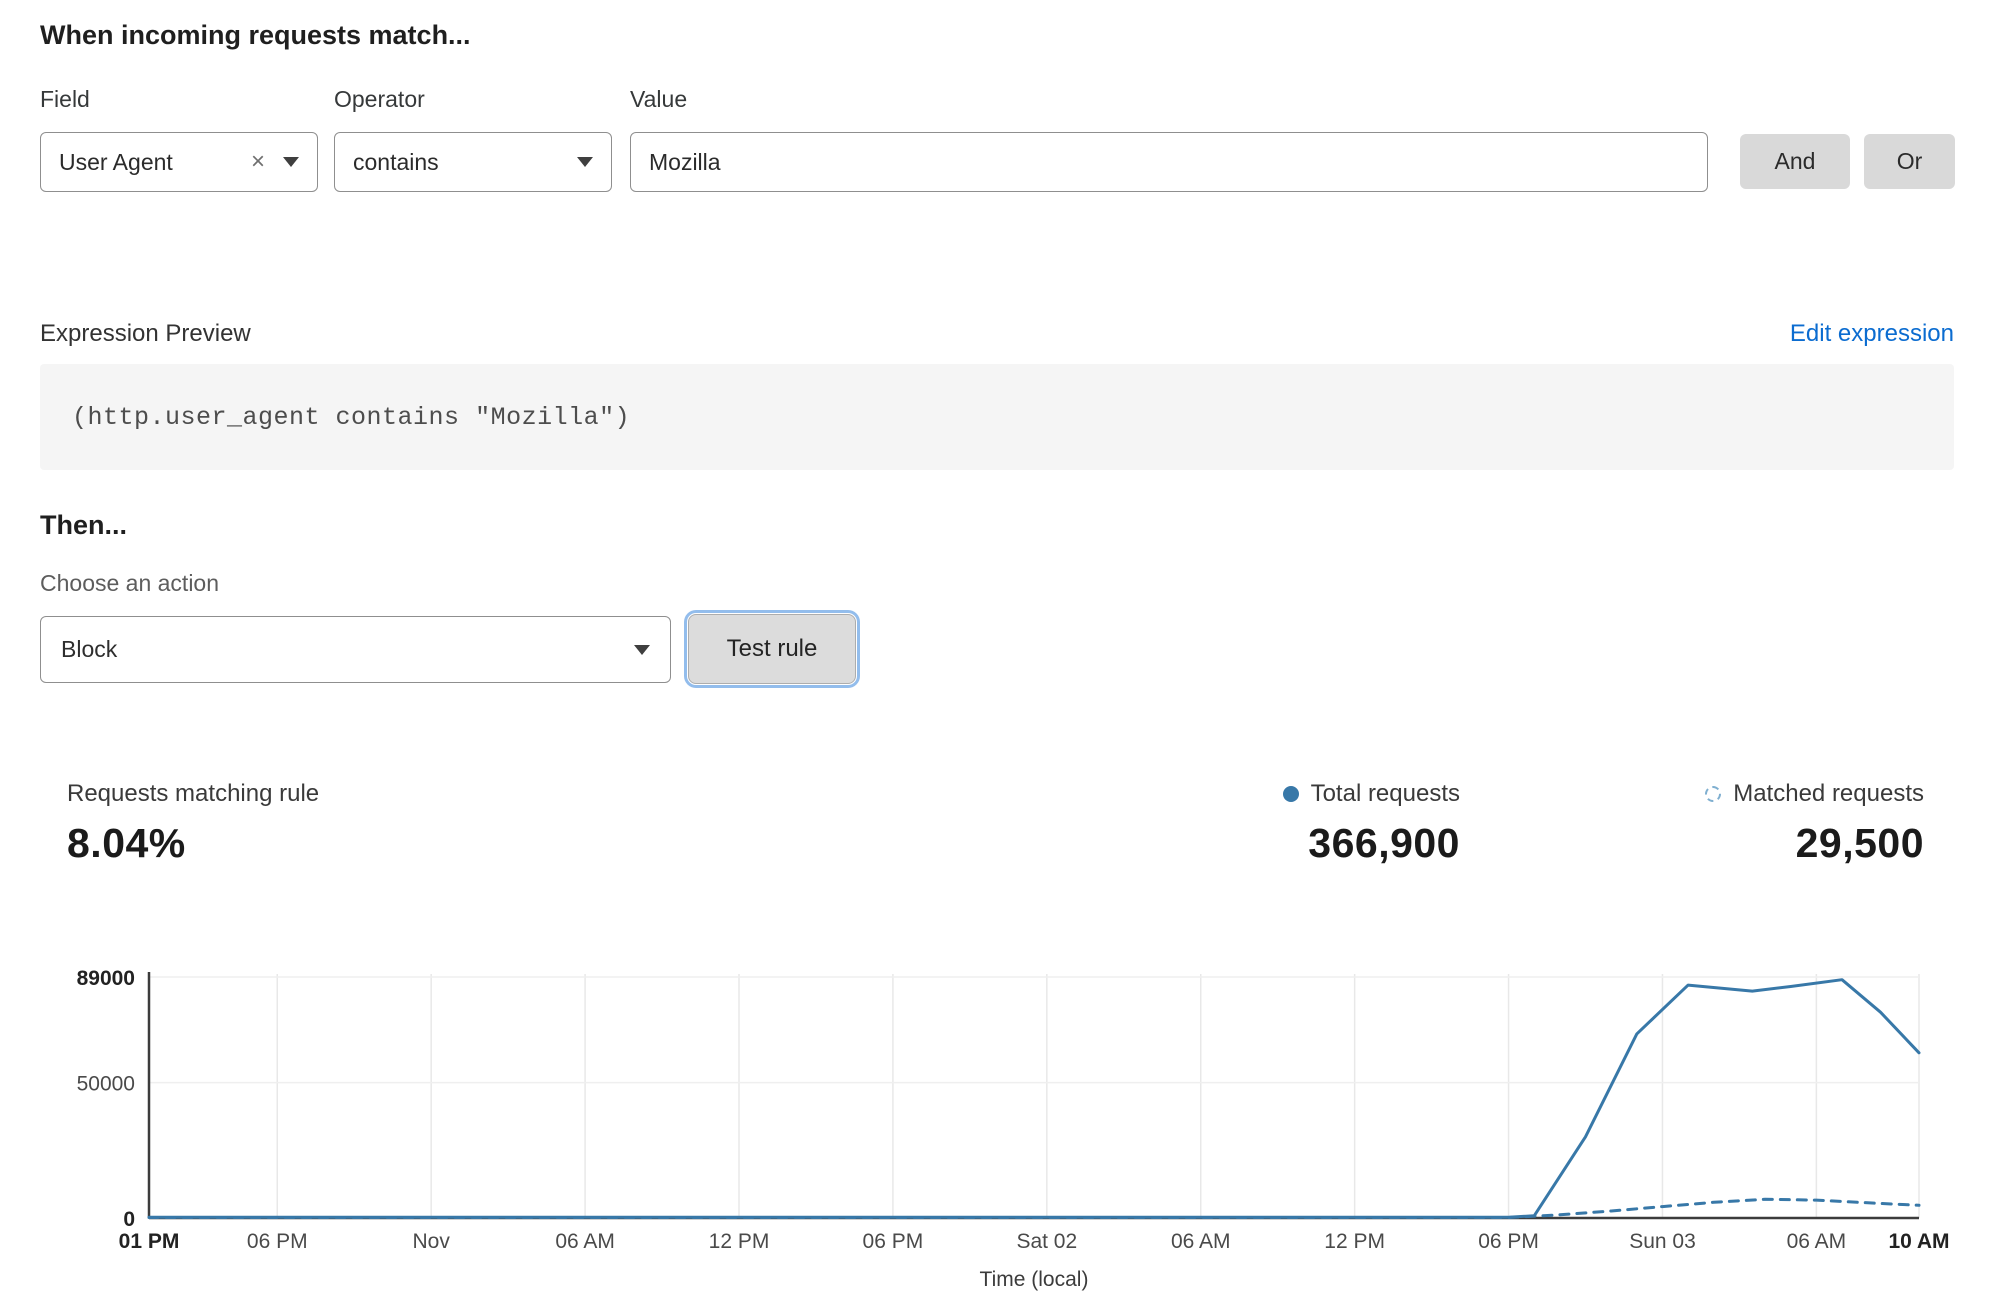 The width and height of the screenshot is (1999, 1295). I want to click on total-requests-legend-dot-icon, so click(1290, 794).